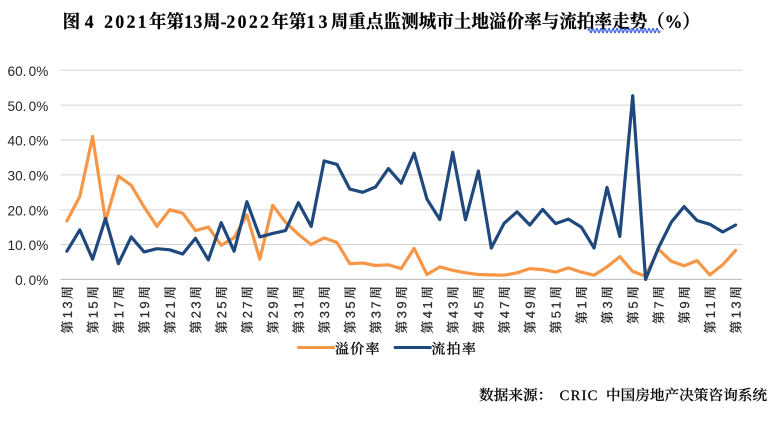 This screenshot has width=770, height=423. I want to click on svg-text:60.0%: 60. 0%, so click(28, 71).